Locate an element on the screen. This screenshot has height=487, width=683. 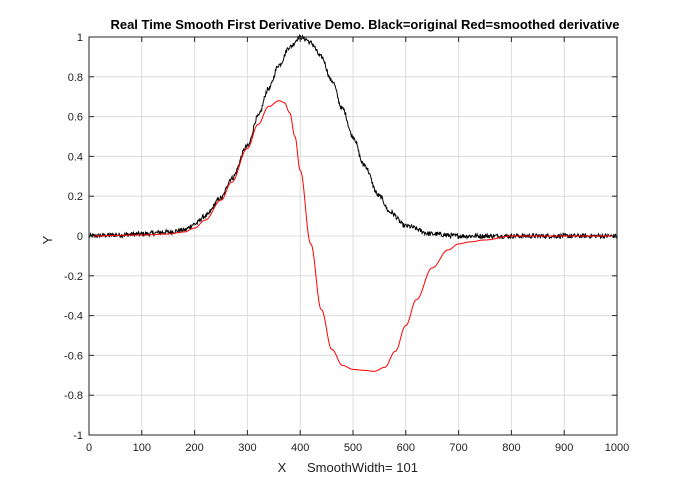
x-tick-label: 1000 is located at coordinates (617, 448).